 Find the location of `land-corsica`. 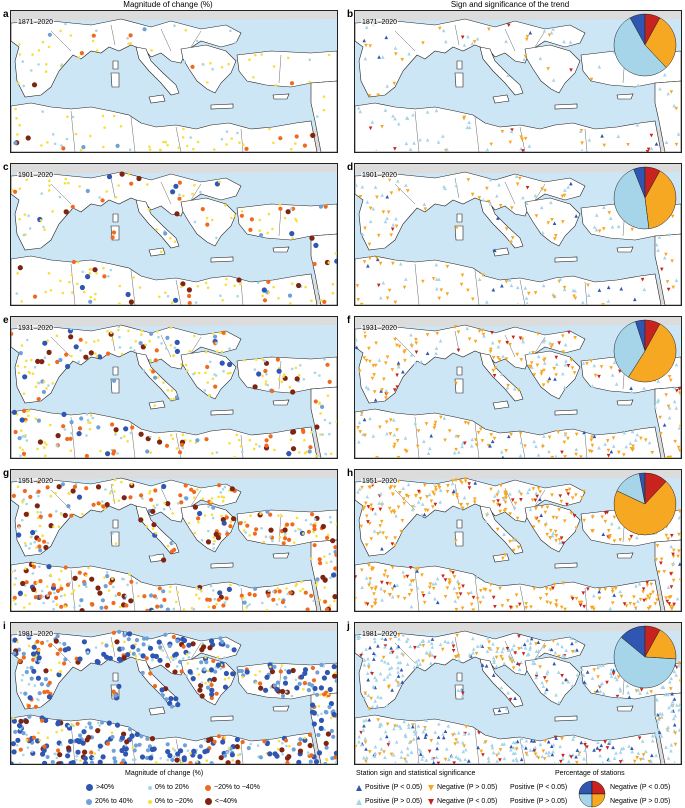

land-corsica is located at coordinates (459, 371).